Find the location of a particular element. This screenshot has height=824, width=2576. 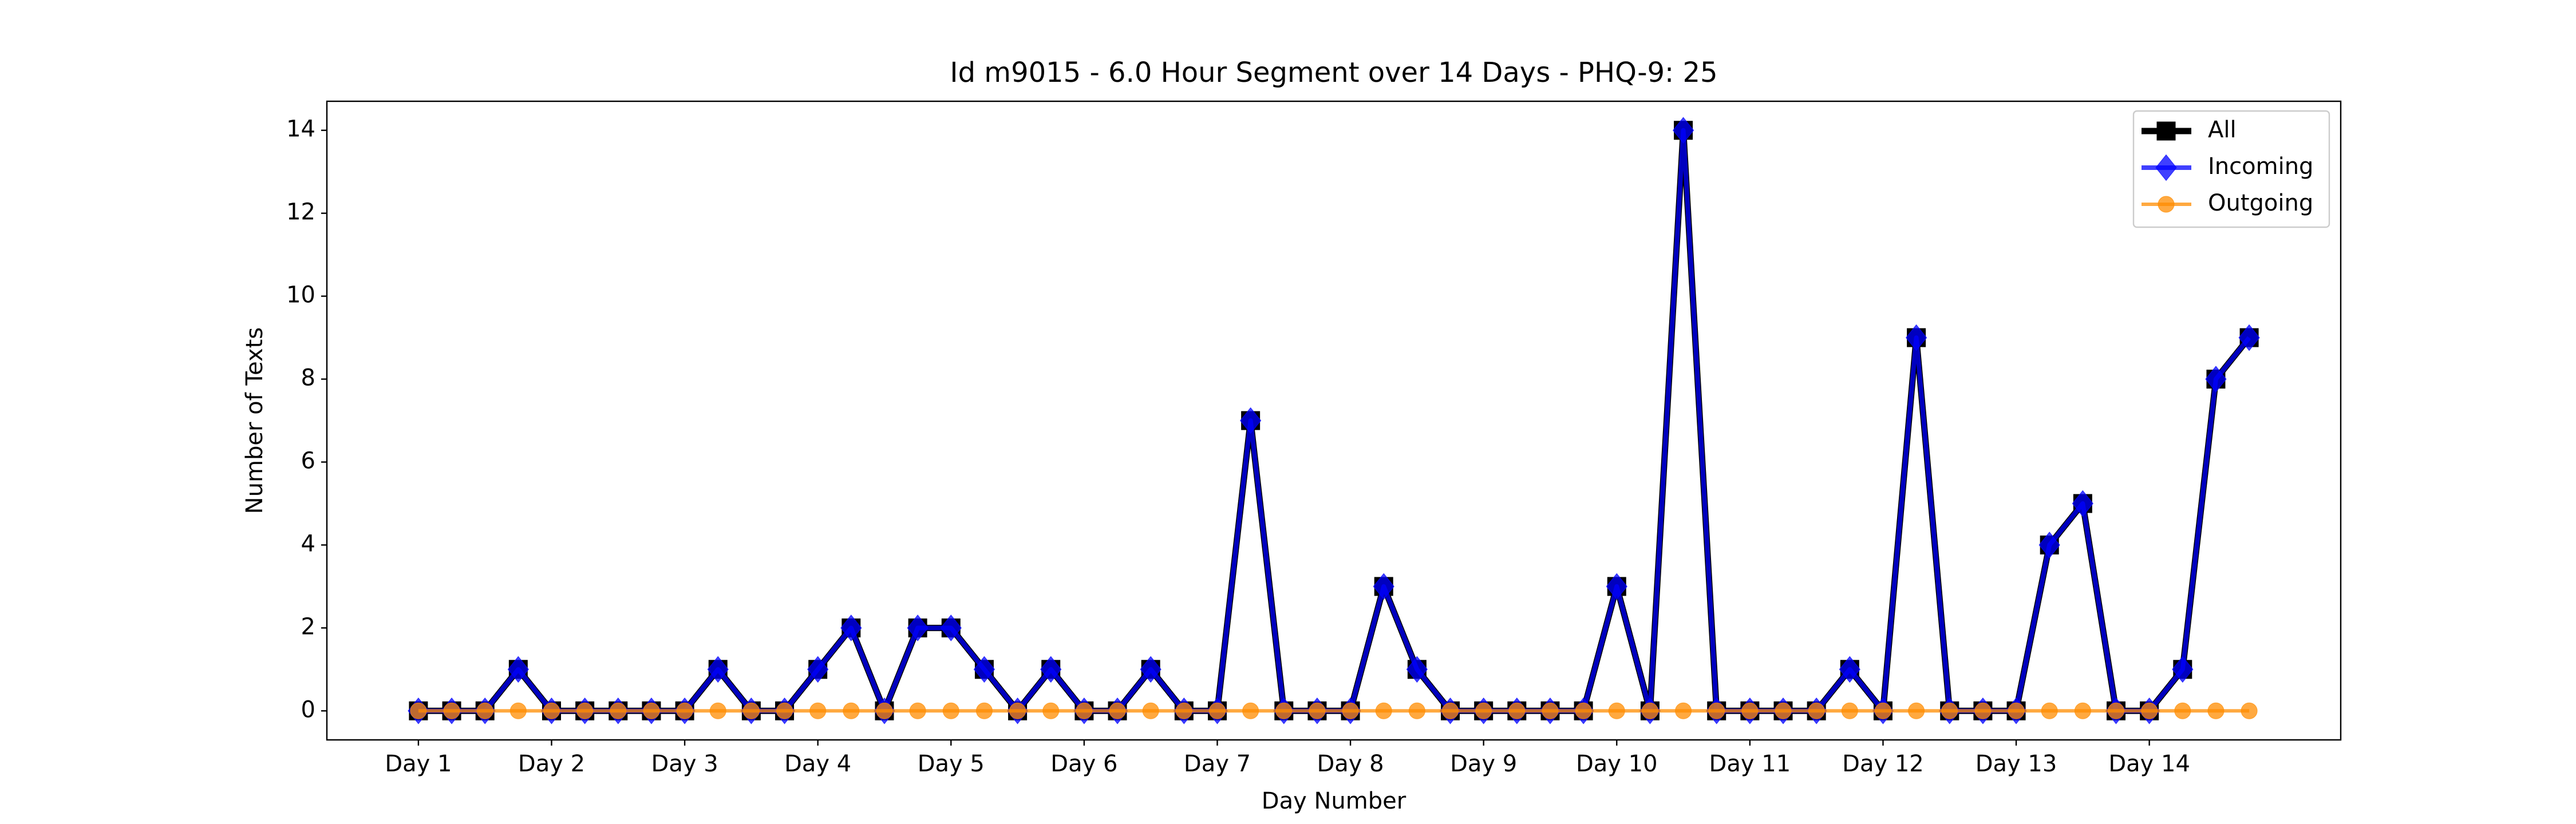

y-tick-label: 8 is located at coordinates (308, 378).